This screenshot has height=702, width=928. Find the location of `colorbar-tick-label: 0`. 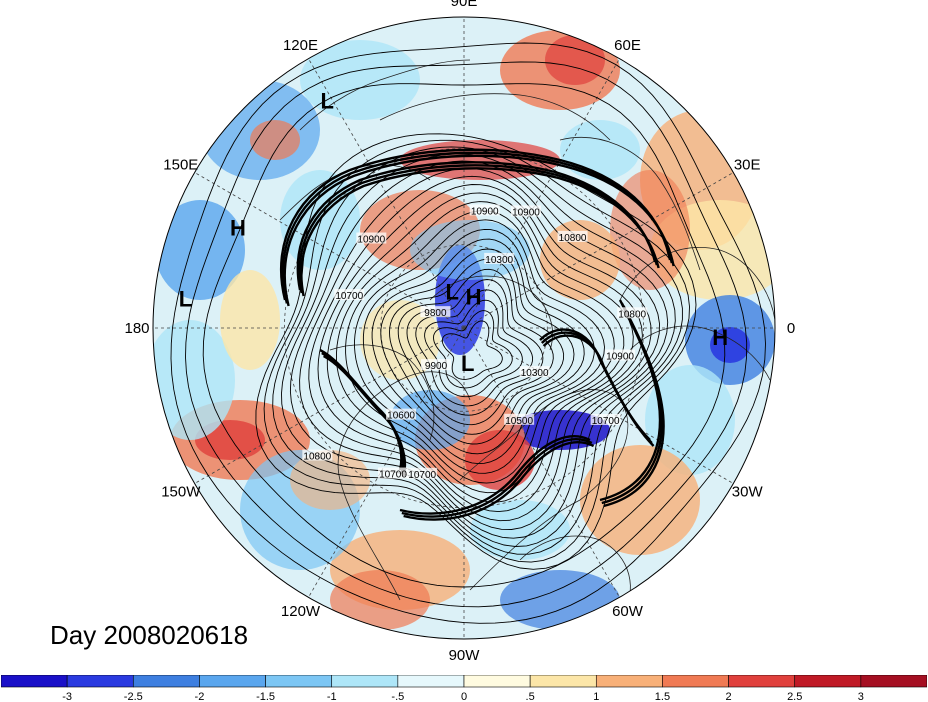

colorbar-tick-label: 0 is located at coordinates (464, 696).